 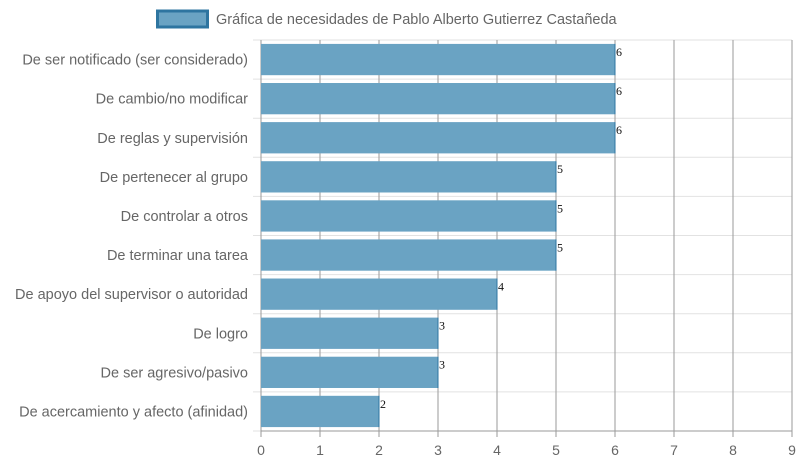 What do you see at coordinates (733, 450) in the screenshot?
I see `x-tick-label: 8` at bounding box center [733, 450].